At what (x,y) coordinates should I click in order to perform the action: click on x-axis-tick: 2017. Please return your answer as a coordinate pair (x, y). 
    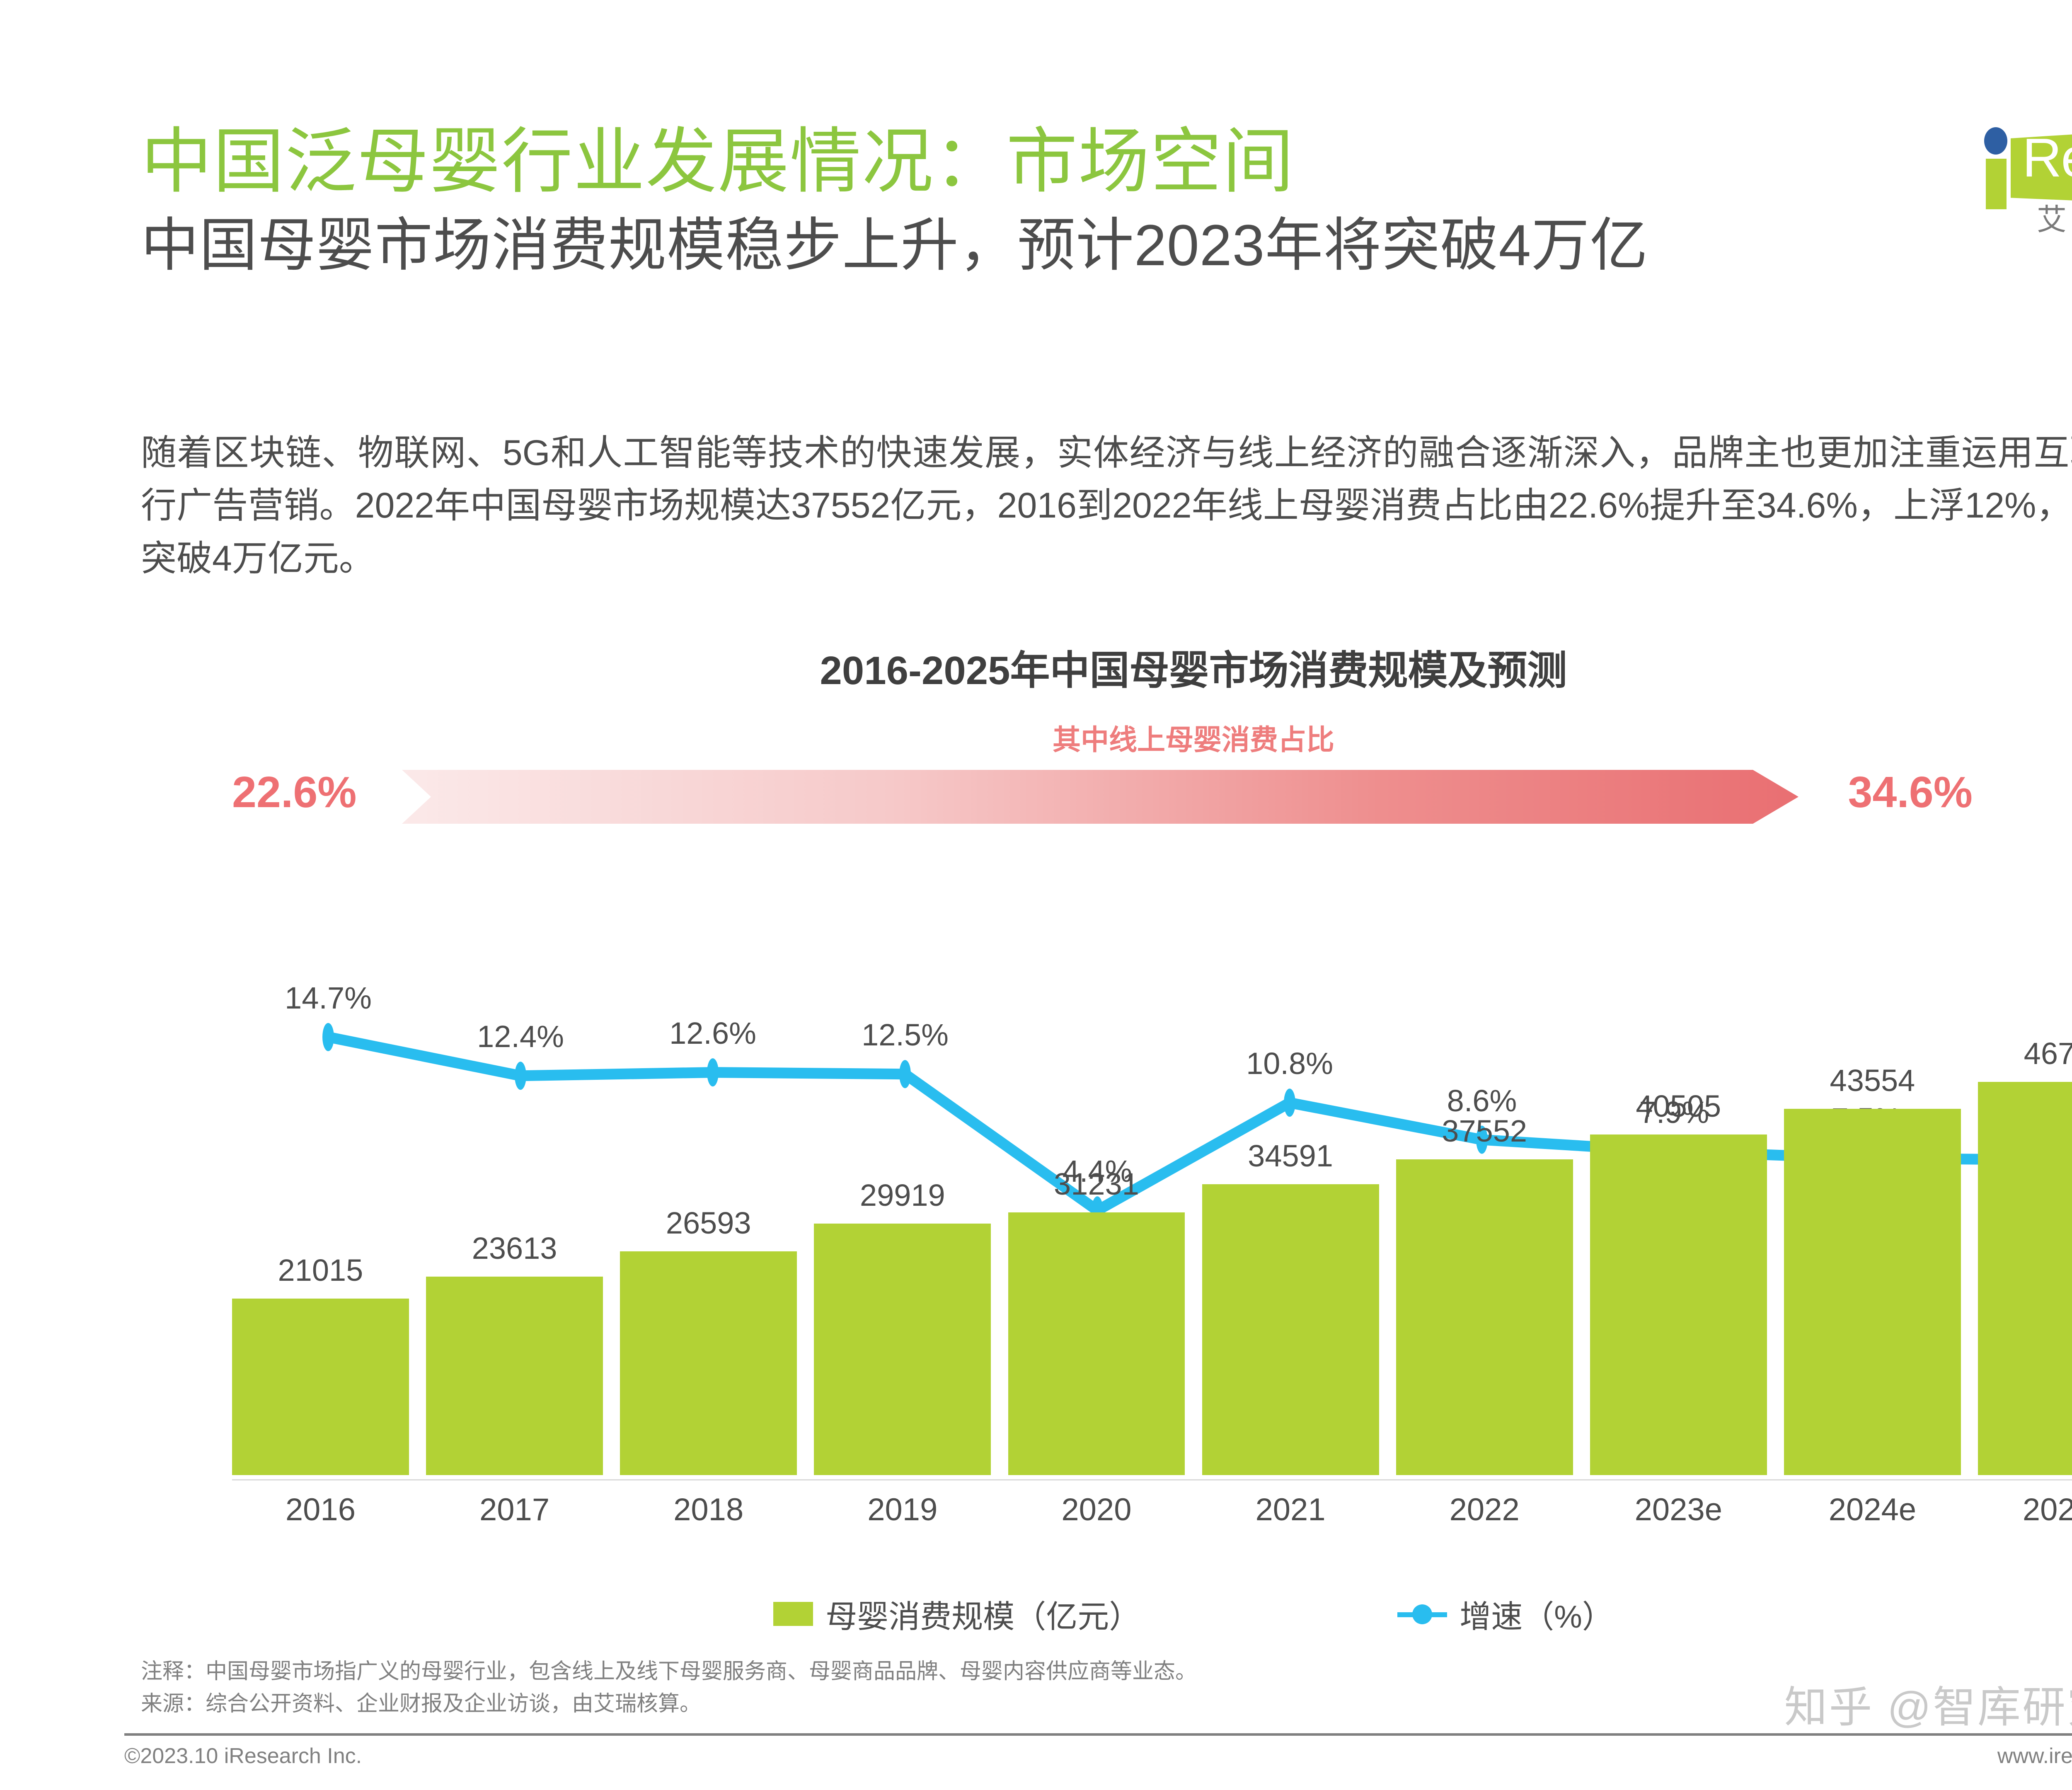
    Looking at the image, I should click on (514, 1509).